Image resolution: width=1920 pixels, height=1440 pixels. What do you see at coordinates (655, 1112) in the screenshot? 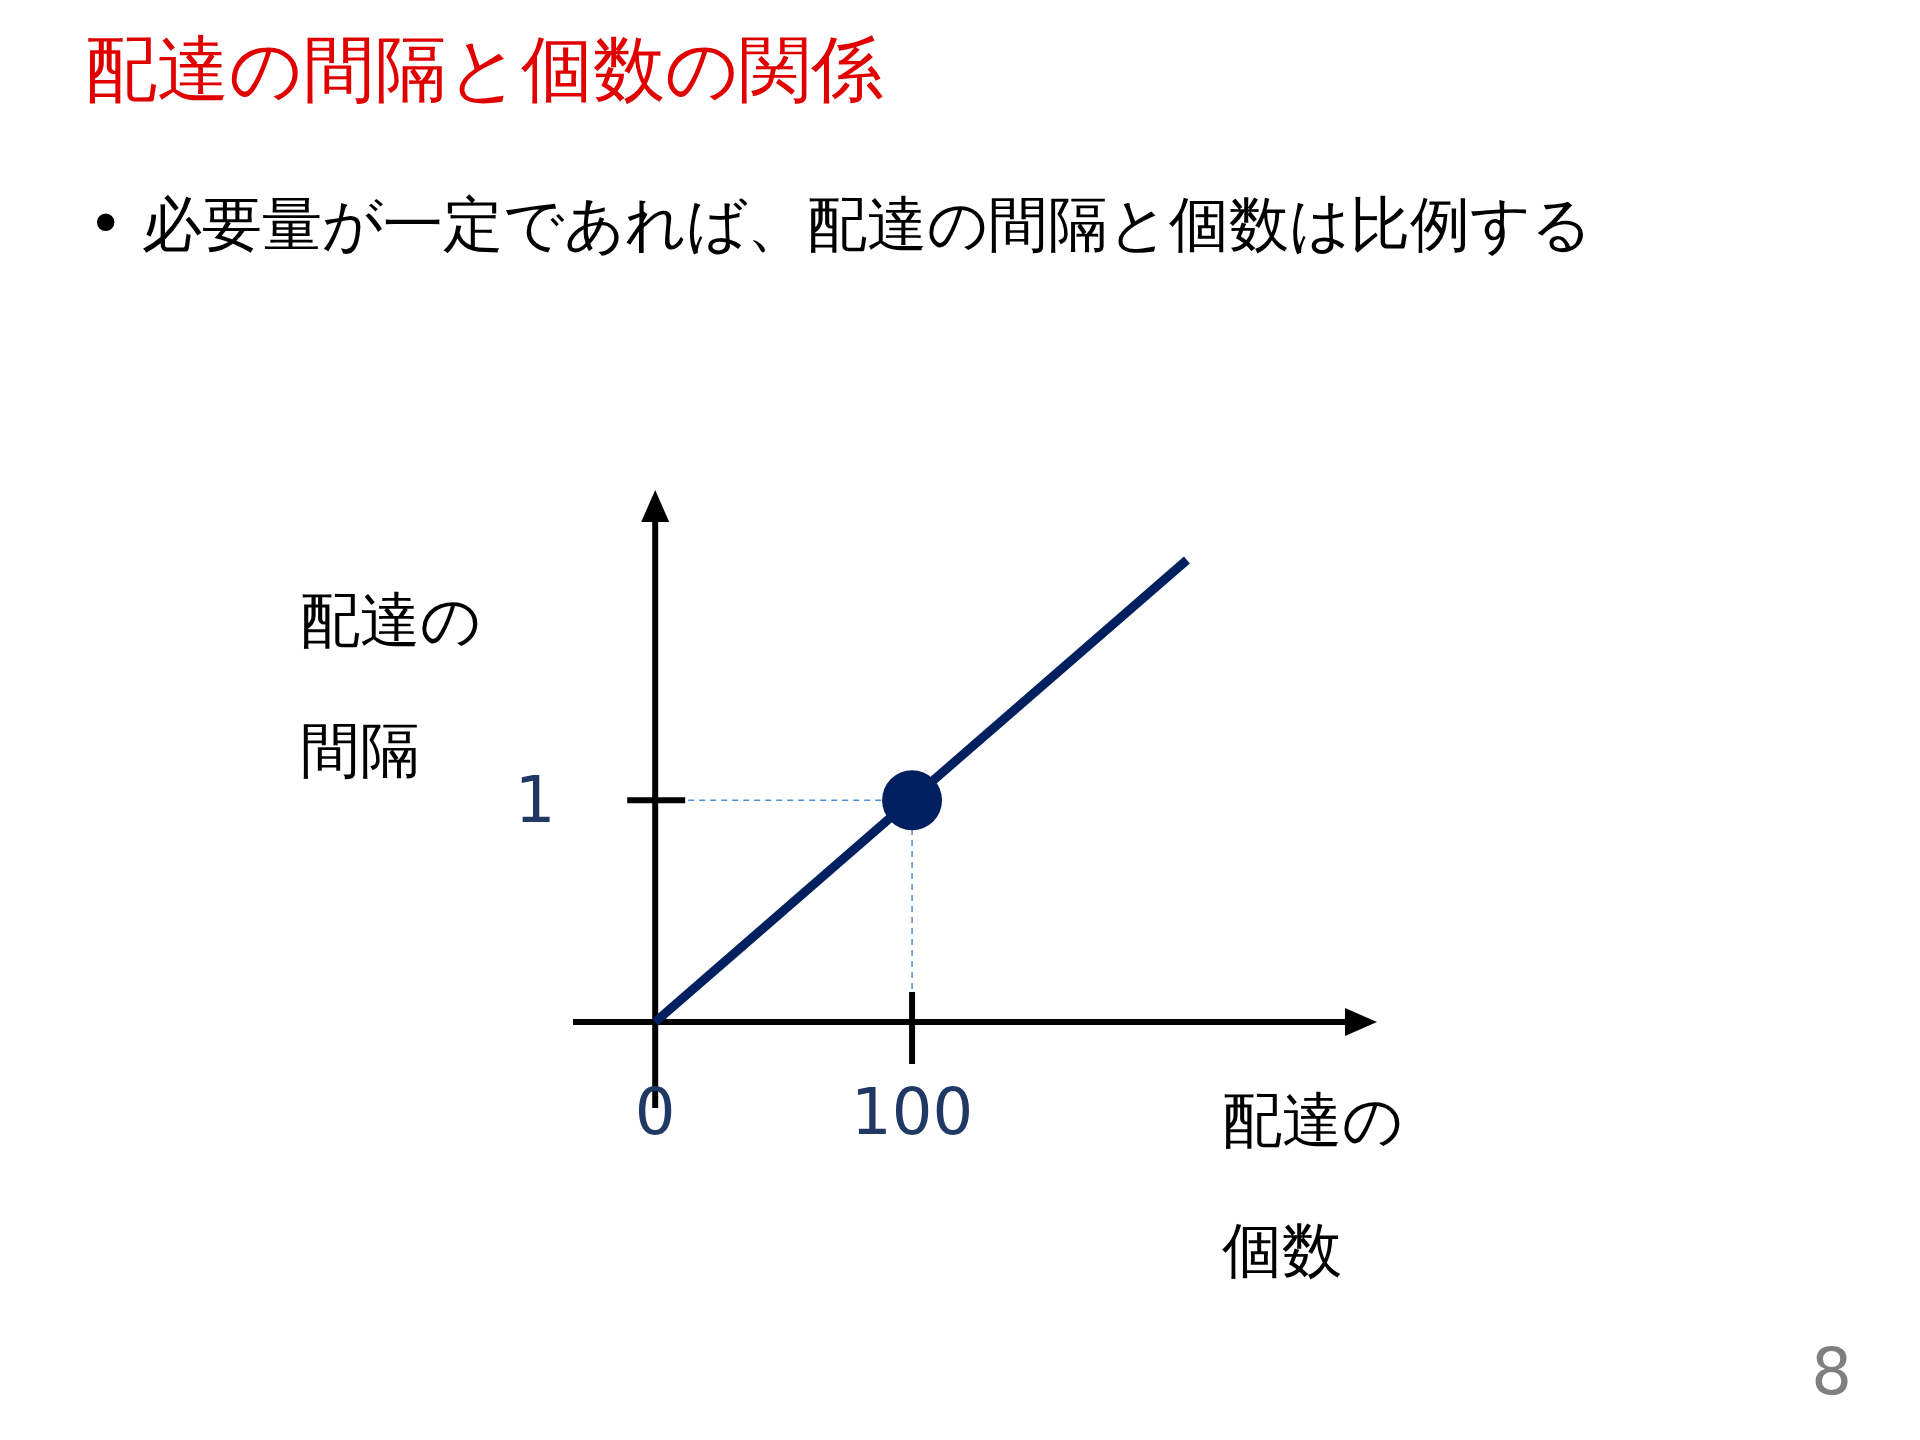
I see `x-tick-label: 0` at bounding box center [655, 1112].